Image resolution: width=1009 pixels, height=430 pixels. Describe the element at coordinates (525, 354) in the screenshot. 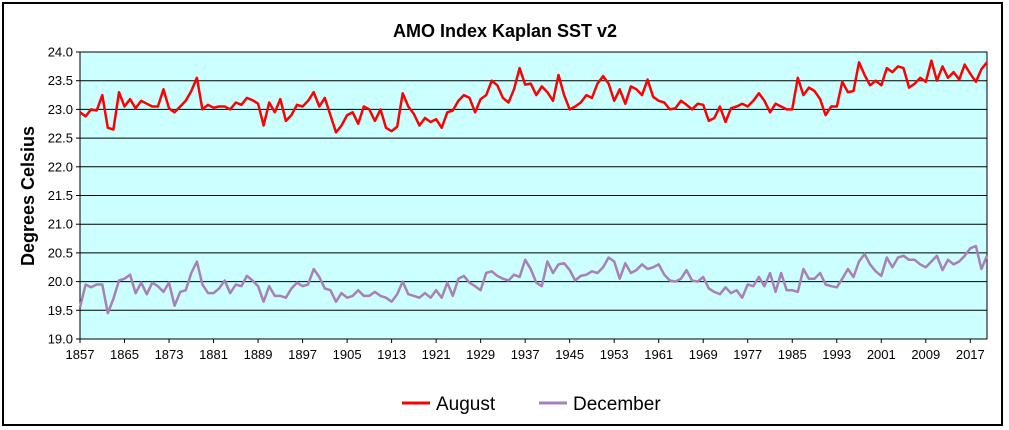

I see `x-tick-label: 1937` at that location.